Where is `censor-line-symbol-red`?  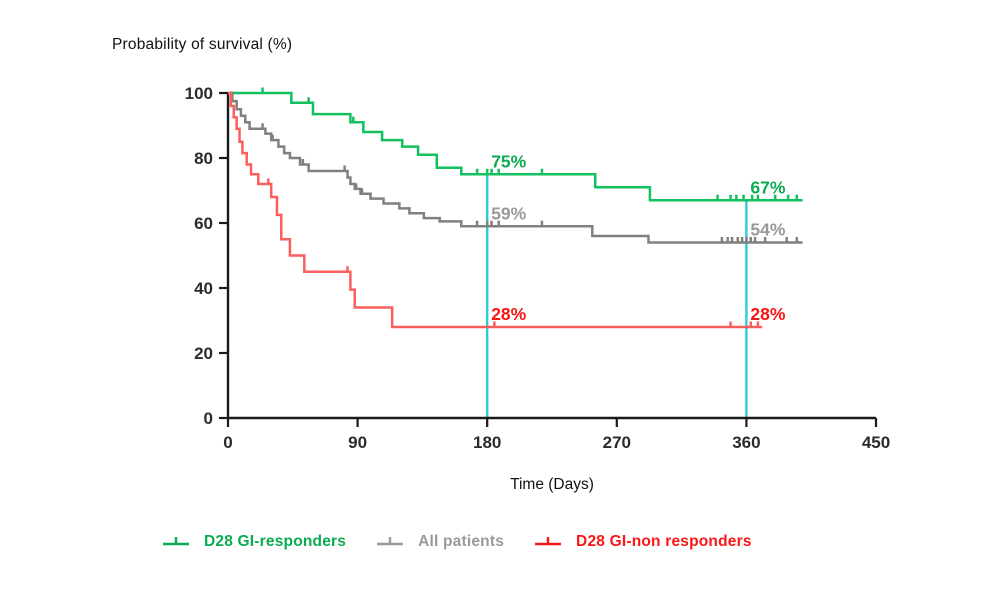 censor-line-symbol-red is located at coordinates (548, 541).